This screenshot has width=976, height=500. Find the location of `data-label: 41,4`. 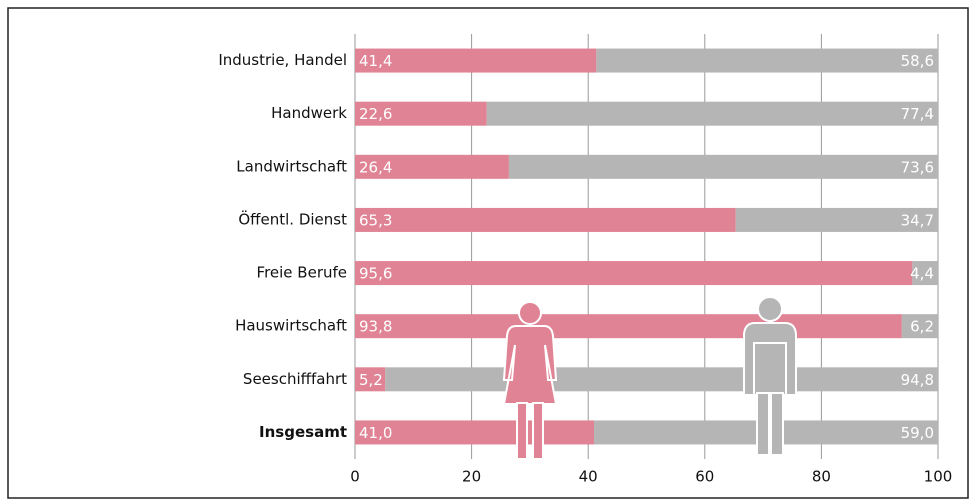

data-label: 41,4 is located at coordinates (375, 61).